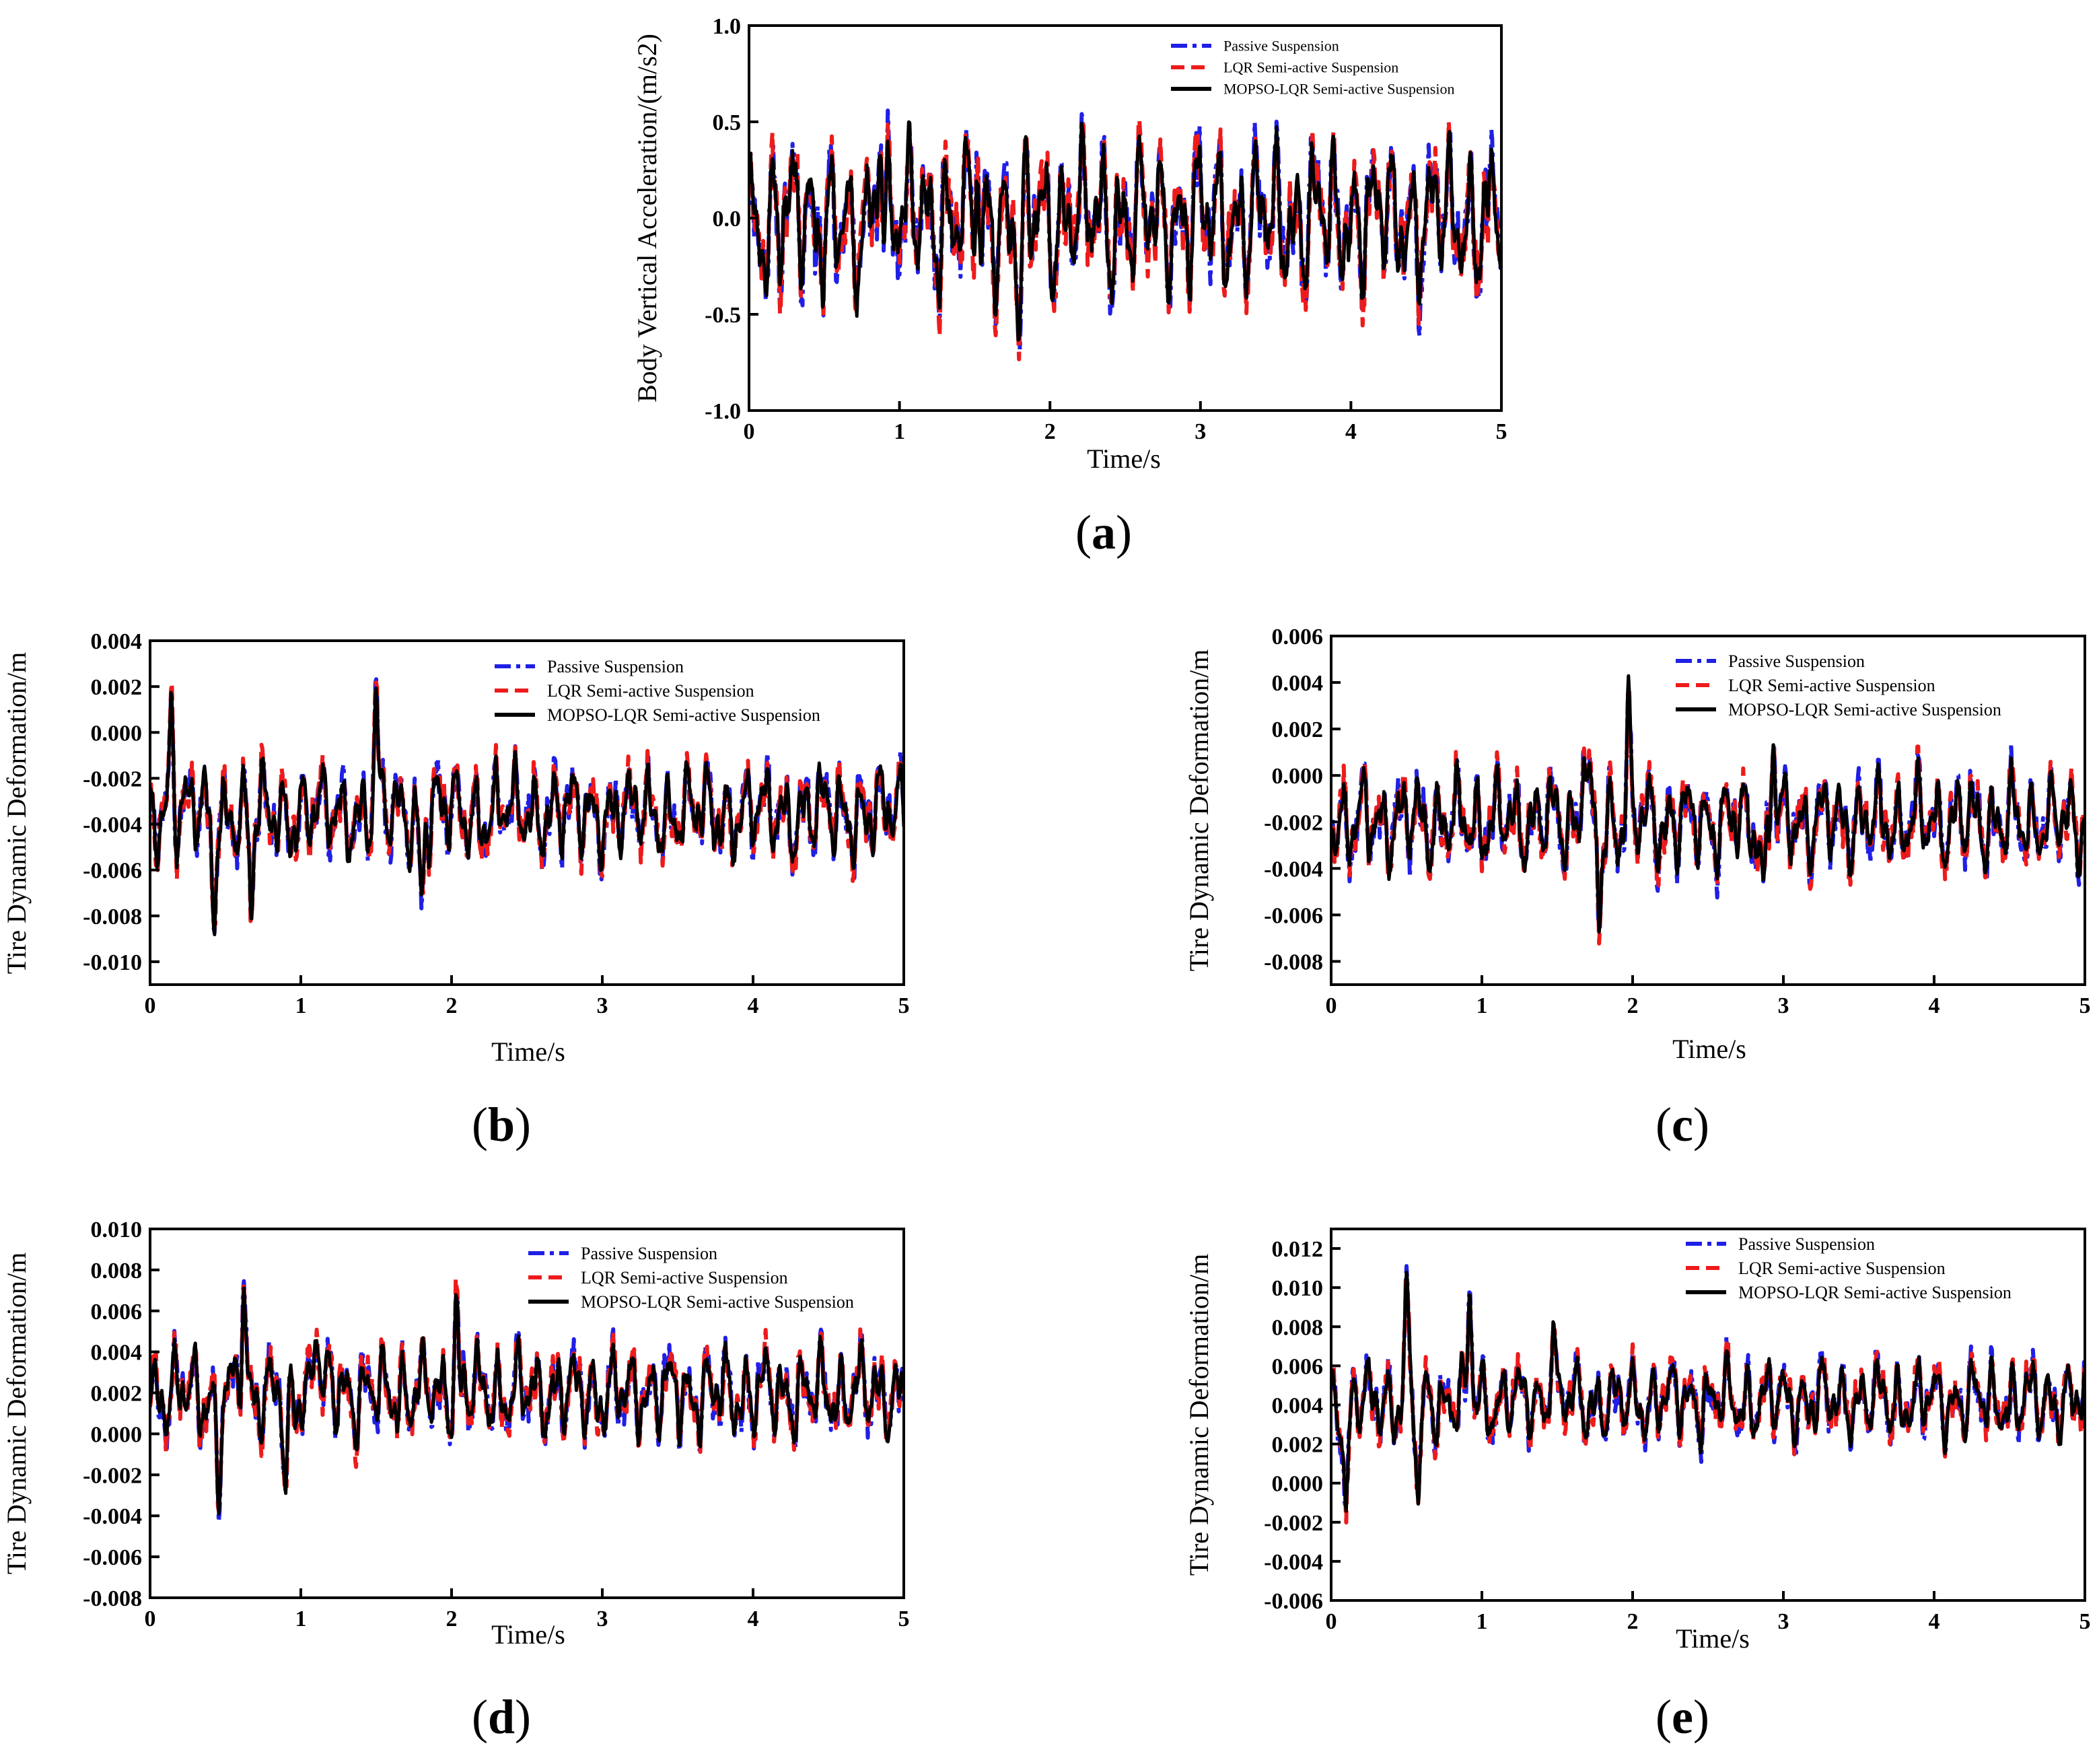 This screenshot has height=1764, width=2099. Describe the element at coordinates (727, 123) in the screenshot. I see `y-tick-label: 0.5` at that location.